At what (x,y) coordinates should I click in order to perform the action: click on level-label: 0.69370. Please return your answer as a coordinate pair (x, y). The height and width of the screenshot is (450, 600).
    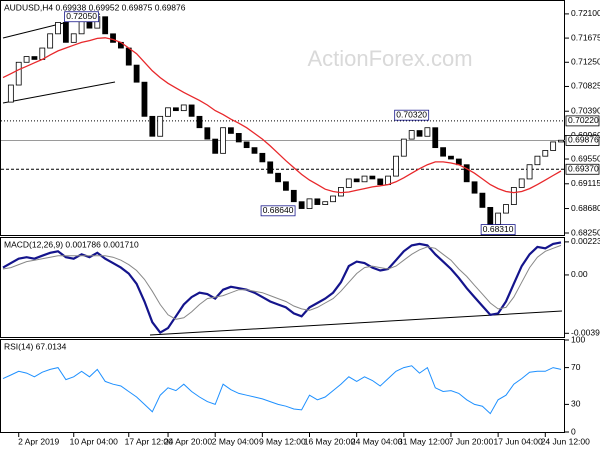
    Looking at the image, I should click on (583, 169).